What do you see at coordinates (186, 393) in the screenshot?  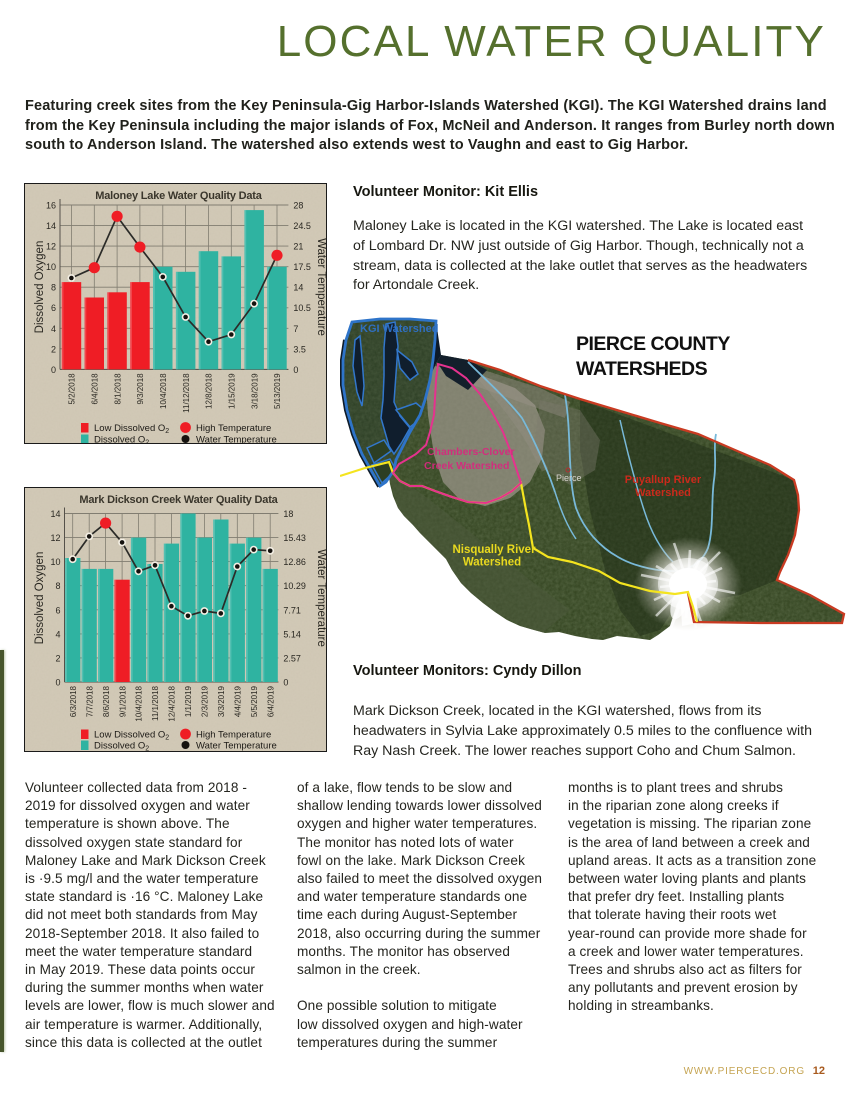 I see `svg-text: 11/12/2018` at bounding box center [186, 393].